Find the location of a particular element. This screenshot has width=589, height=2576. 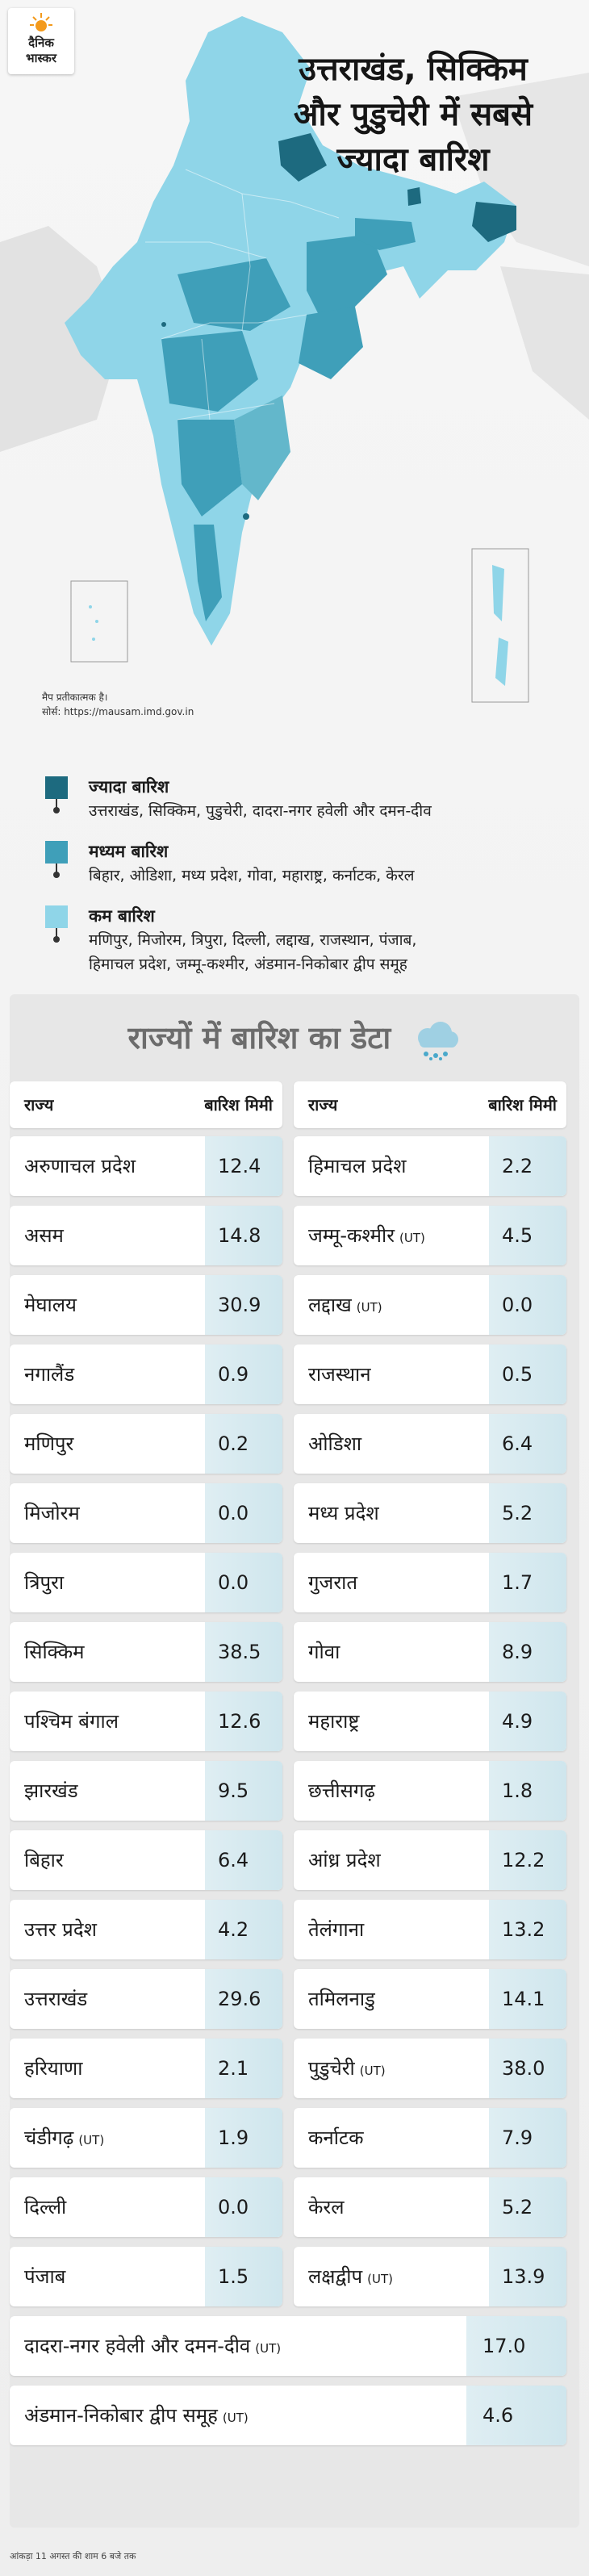

rain-value: 4.2 is located at coordinates (233, 1929).